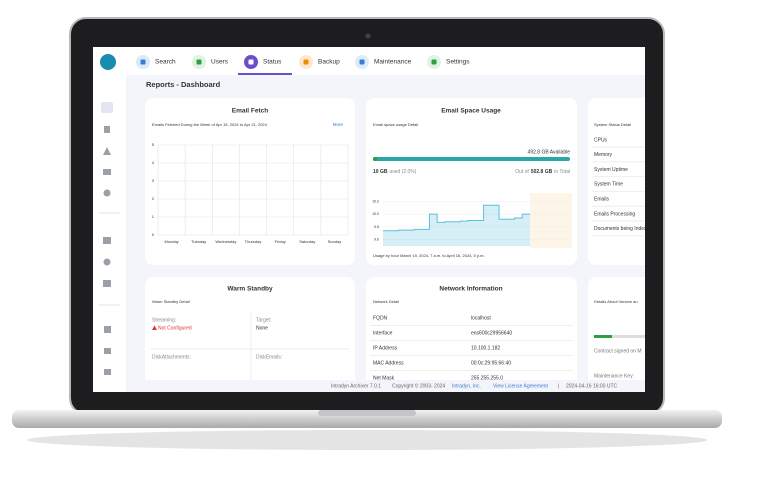 The height and width of the screenshot is (486, 772). I want to click on area-fill, so click(456, 225).